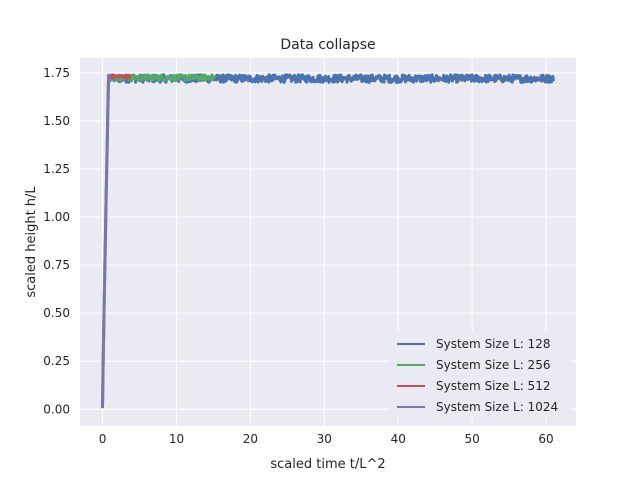 Image resolution: width=640 pixels, height=480 pixels. Describe the element at coordinates (56, 217) in the screenshot. I see `y-tick-label: 1.00` at that location.